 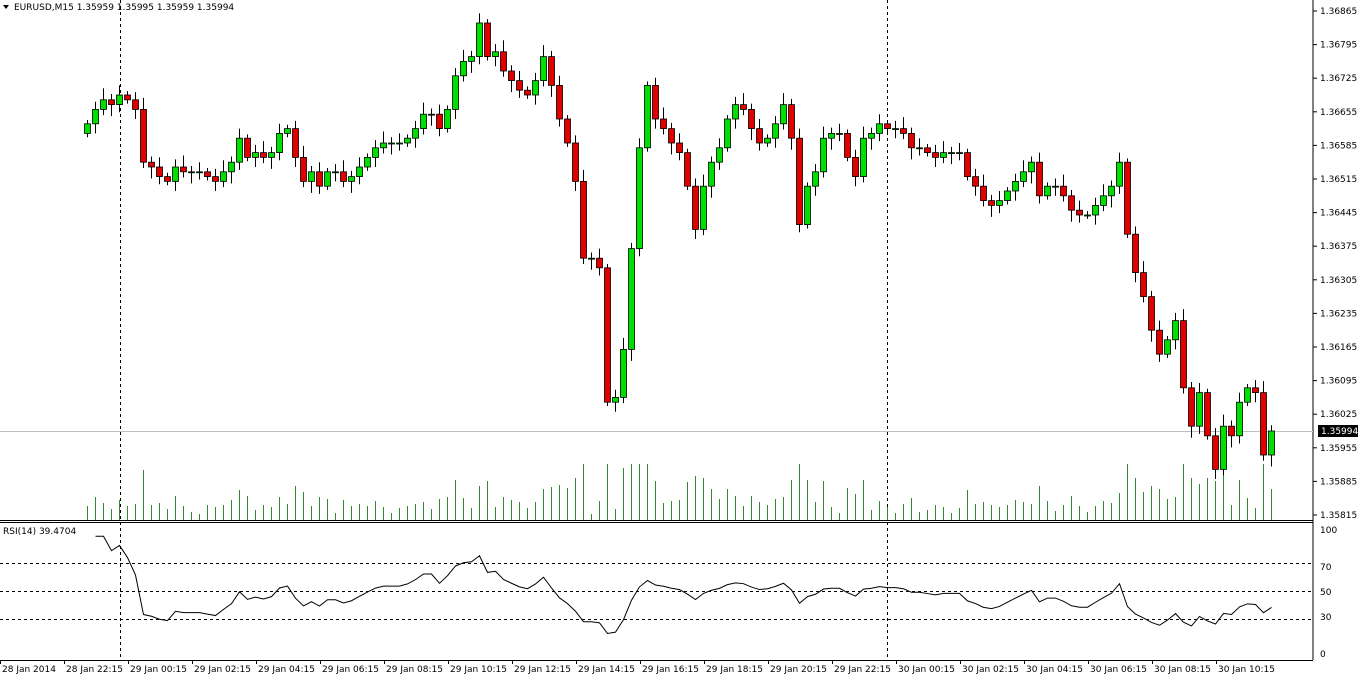 I want to click on rsi-tick-label: 100, so click(x=1328, y=531).